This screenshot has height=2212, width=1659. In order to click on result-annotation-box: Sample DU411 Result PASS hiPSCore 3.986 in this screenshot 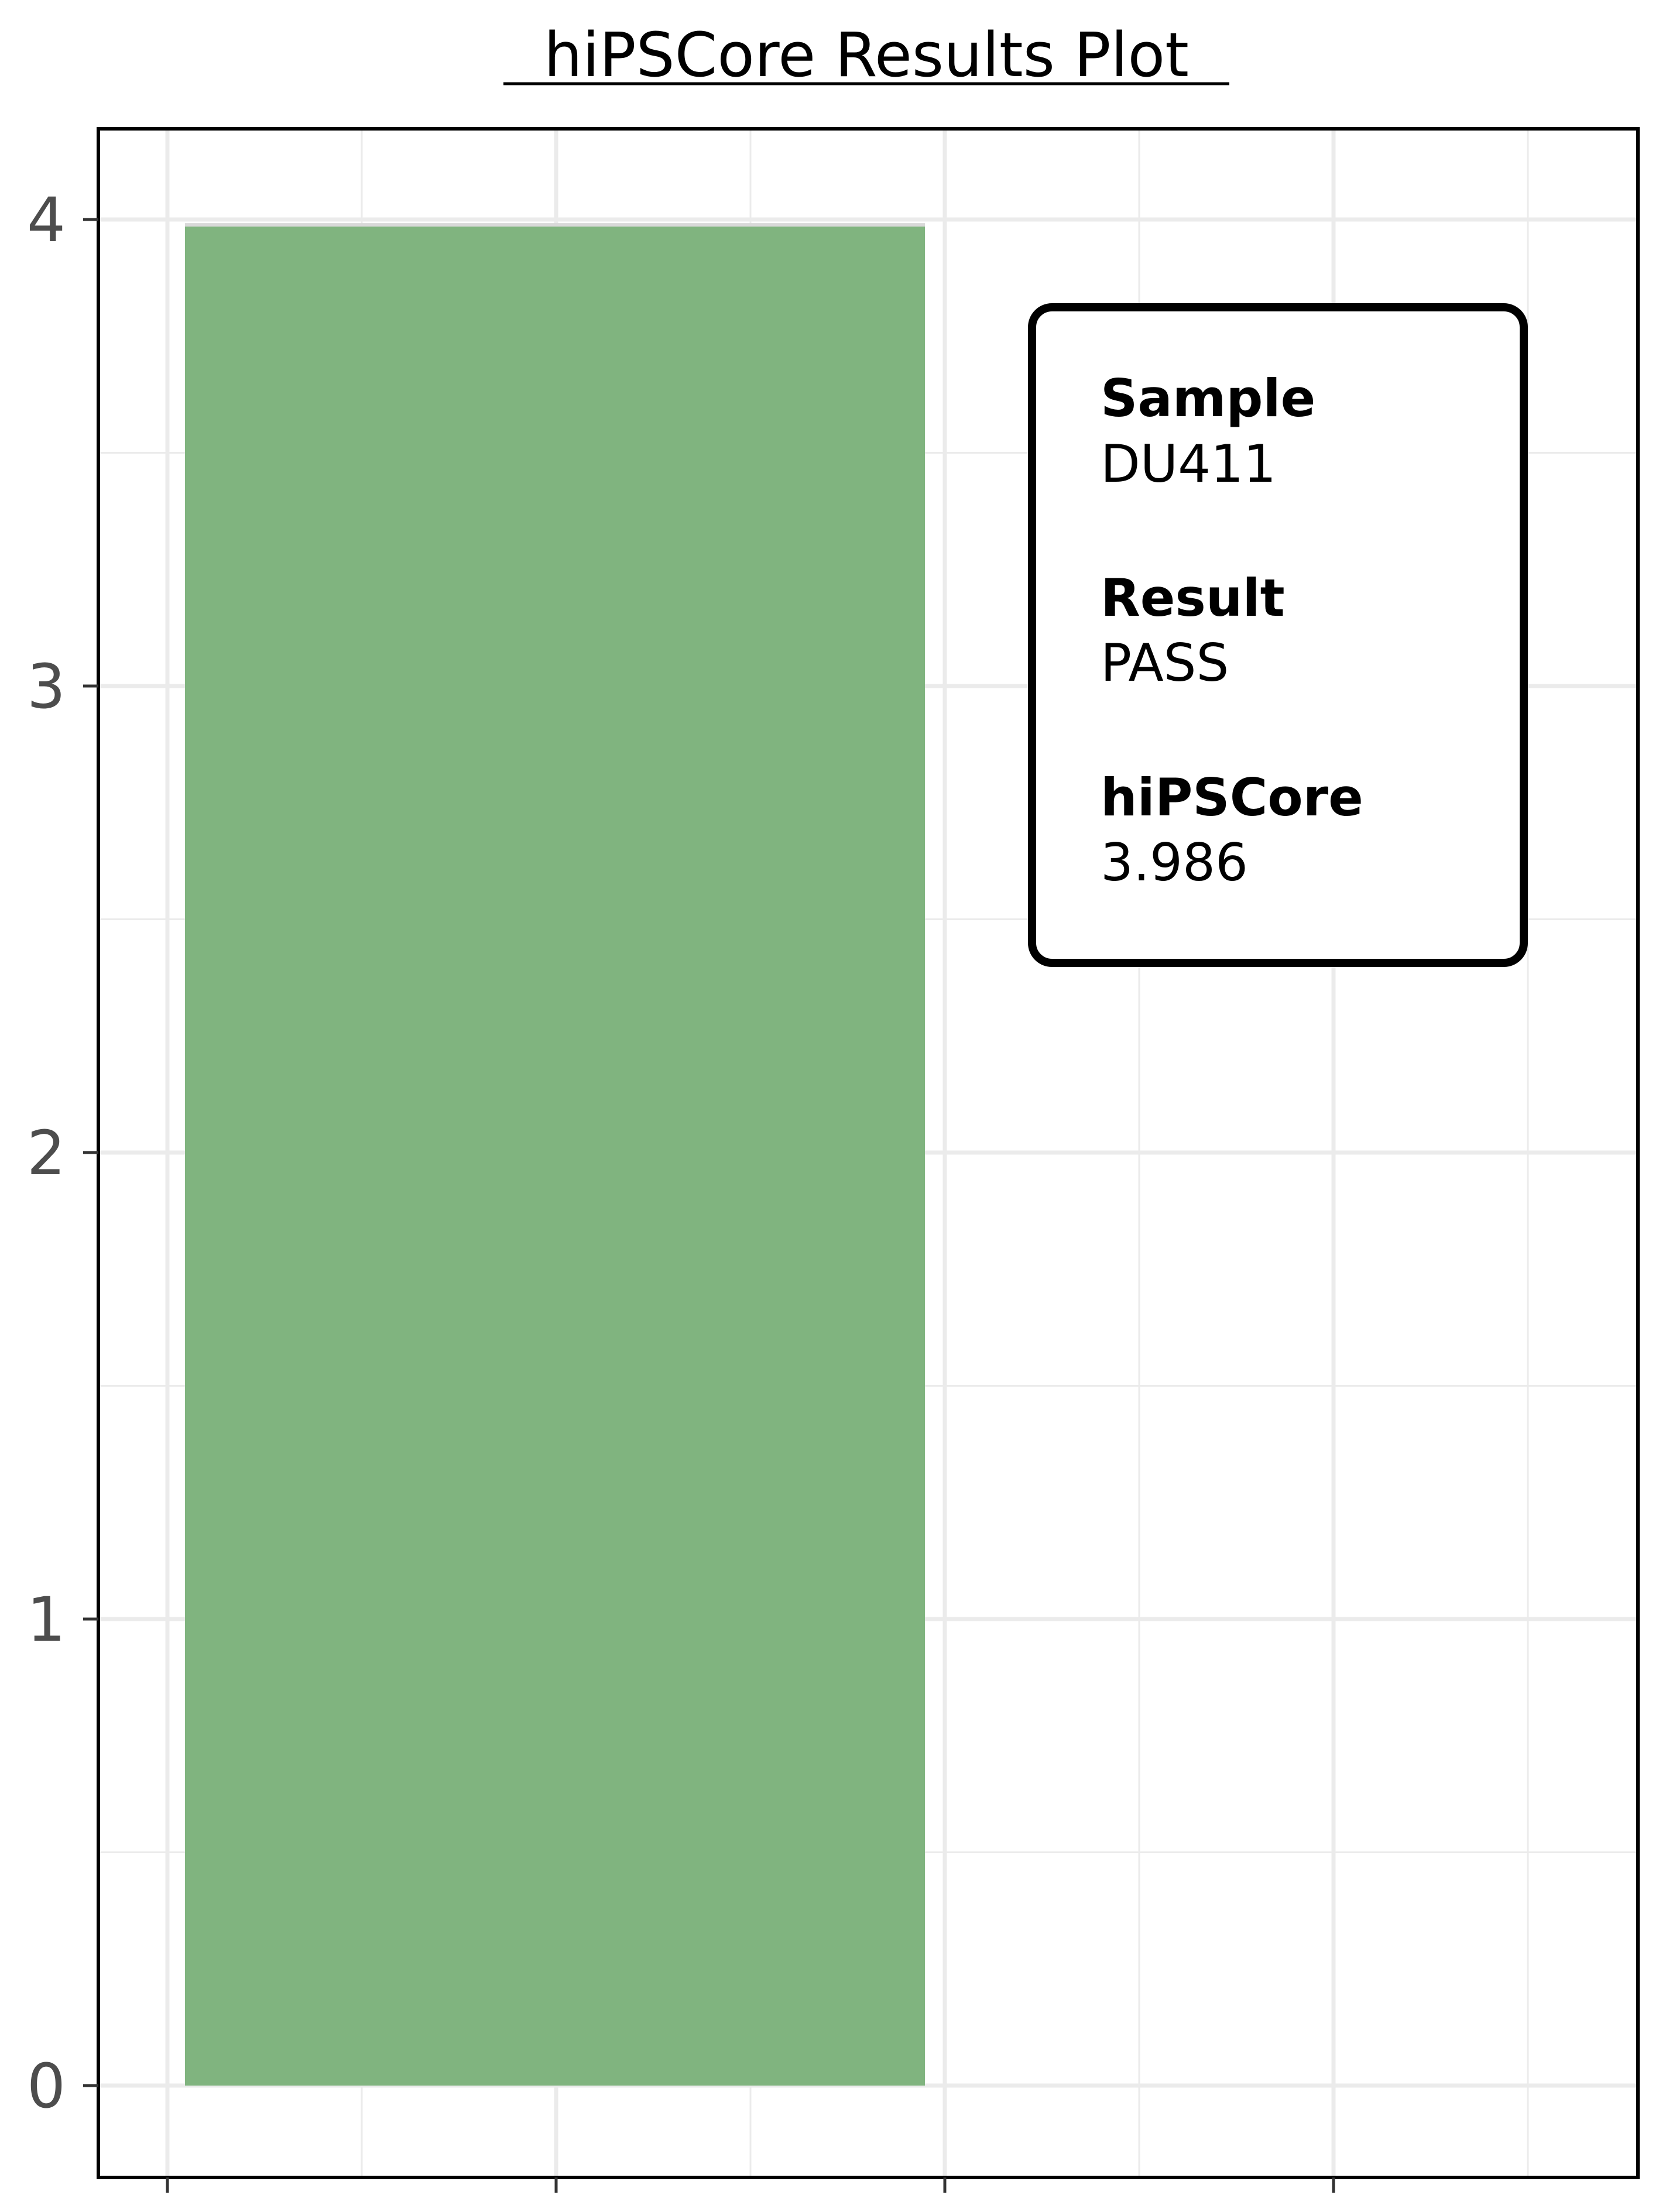, I will do `click(1278, 635)`.